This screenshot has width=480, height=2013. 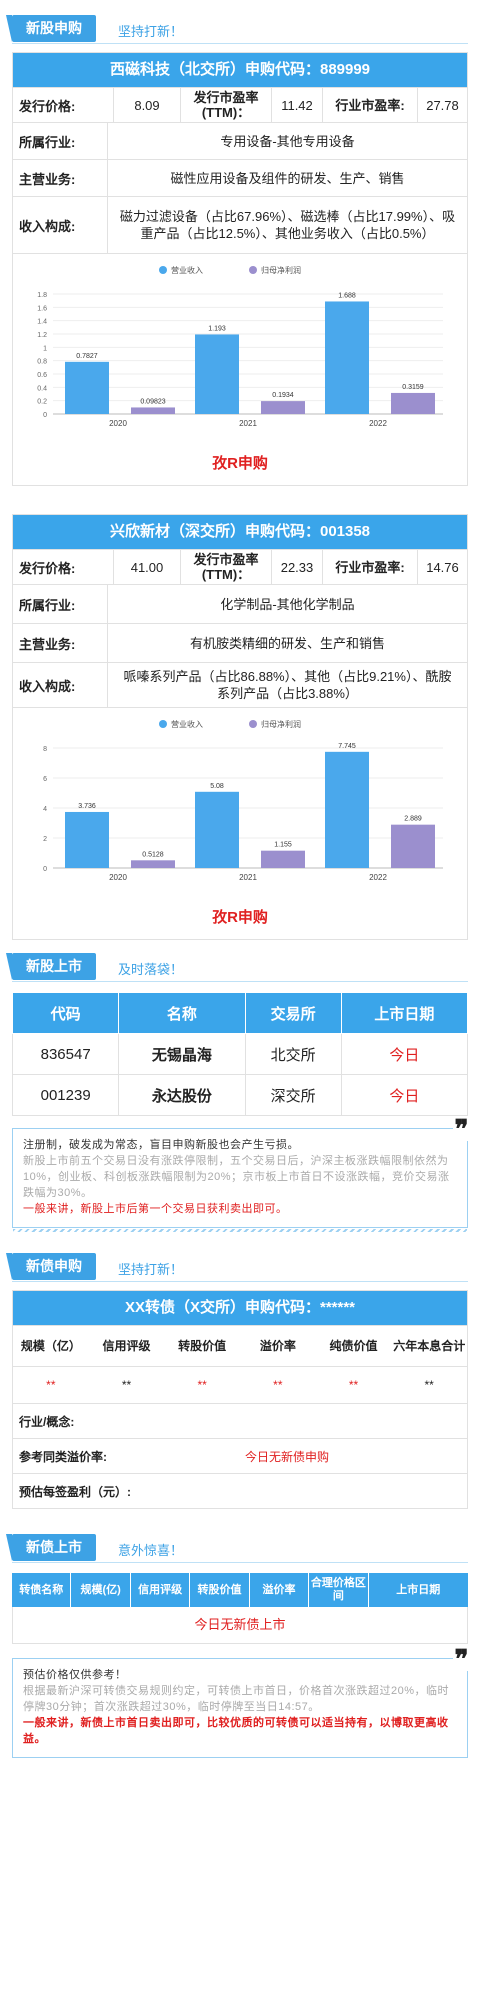 I want to click on cell-date: 今日, so click(x=404, y=1054).